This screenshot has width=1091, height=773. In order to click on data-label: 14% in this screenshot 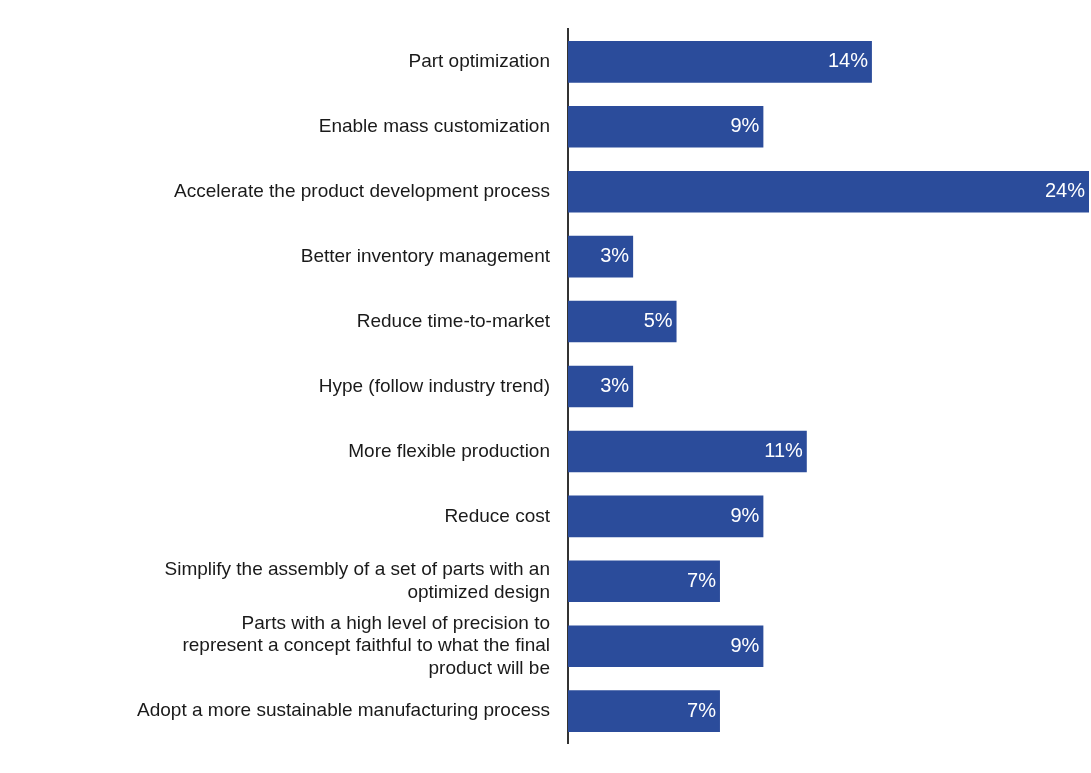, I will do `click(848, 60)`.